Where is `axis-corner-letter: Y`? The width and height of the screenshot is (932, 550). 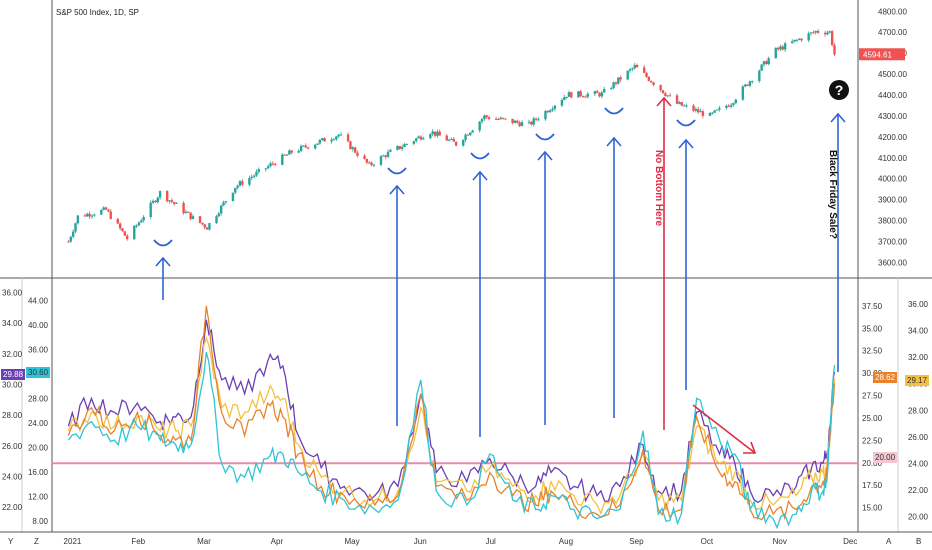 axis-corner-letter: Y is located at coordinates (11, 541).